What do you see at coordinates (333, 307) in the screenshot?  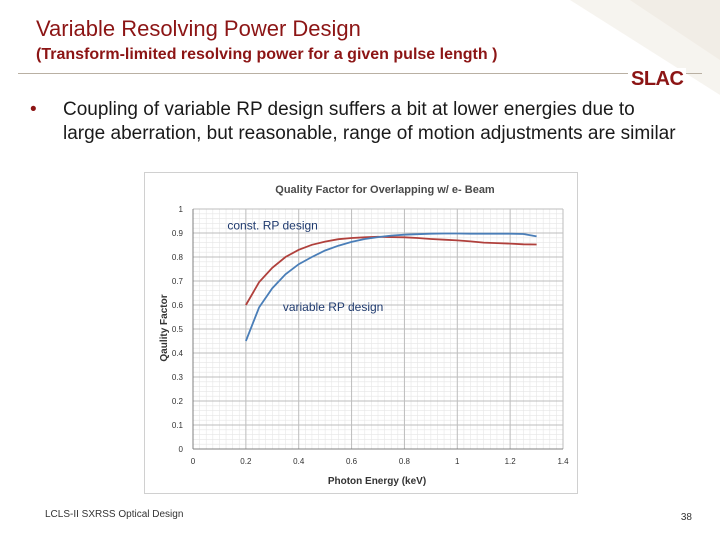 I see `annotation-variable-rp: variable RP design` at bounding box center [333, 307].